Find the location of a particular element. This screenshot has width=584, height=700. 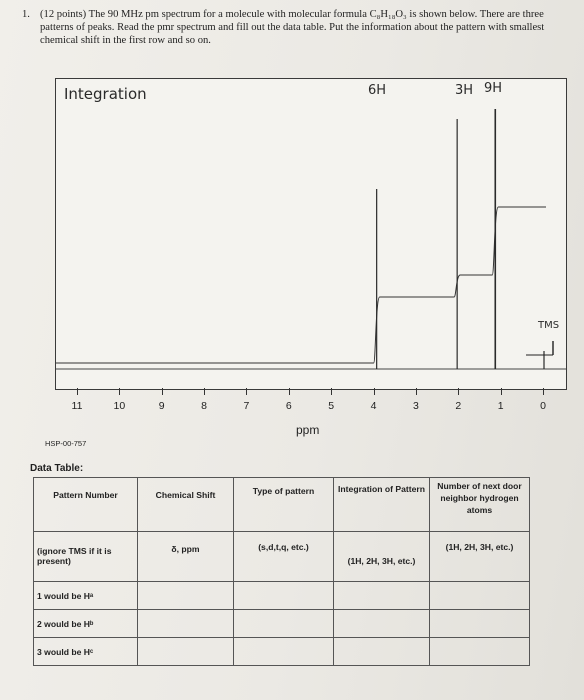

cell-neighbors-hb is located at coordinates (479, 623).